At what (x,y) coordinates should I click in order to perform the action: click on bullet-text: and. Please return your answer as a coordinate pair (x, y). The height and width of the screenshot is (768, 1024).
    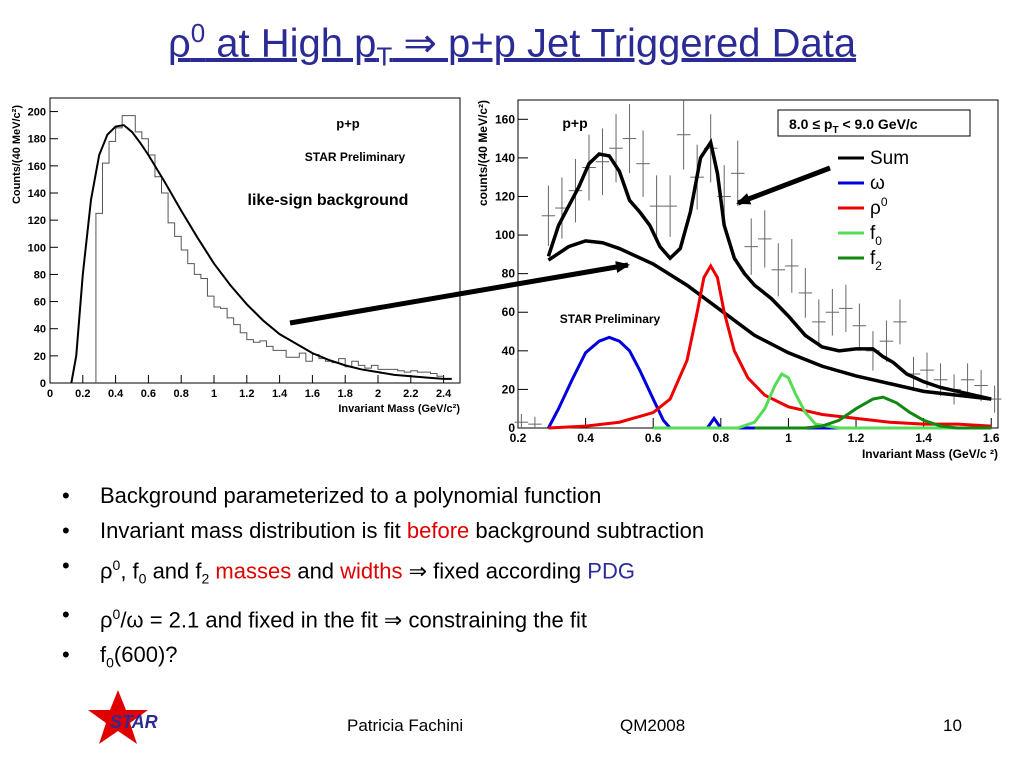
    Looking at the image, I should click on (316, 571).